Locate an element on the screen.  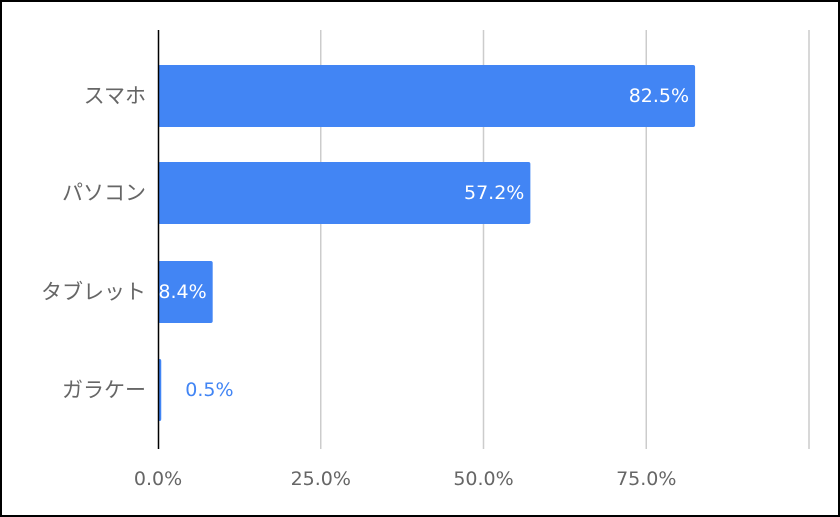
x-tick-label: 0.0% is located at coordinates (158, 479).